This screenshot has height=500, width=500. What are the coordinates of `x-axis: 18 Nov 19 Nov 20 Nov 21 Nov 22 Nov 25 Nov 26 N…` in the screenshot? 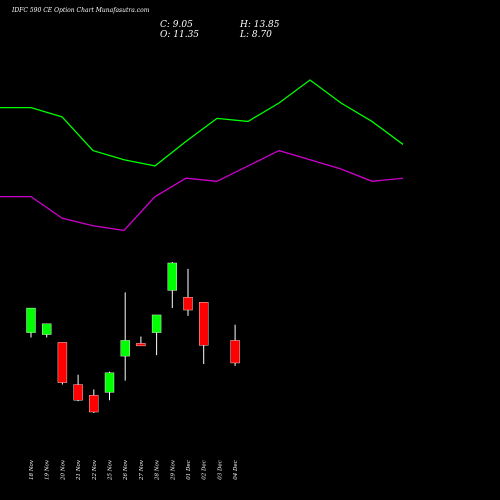 It's located at (134, 470).